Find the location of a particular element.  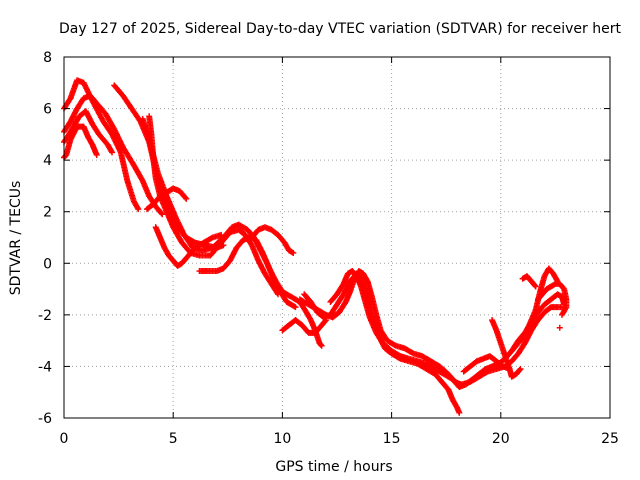

x-tick-label: 15 is located at coordinates (392, 439).